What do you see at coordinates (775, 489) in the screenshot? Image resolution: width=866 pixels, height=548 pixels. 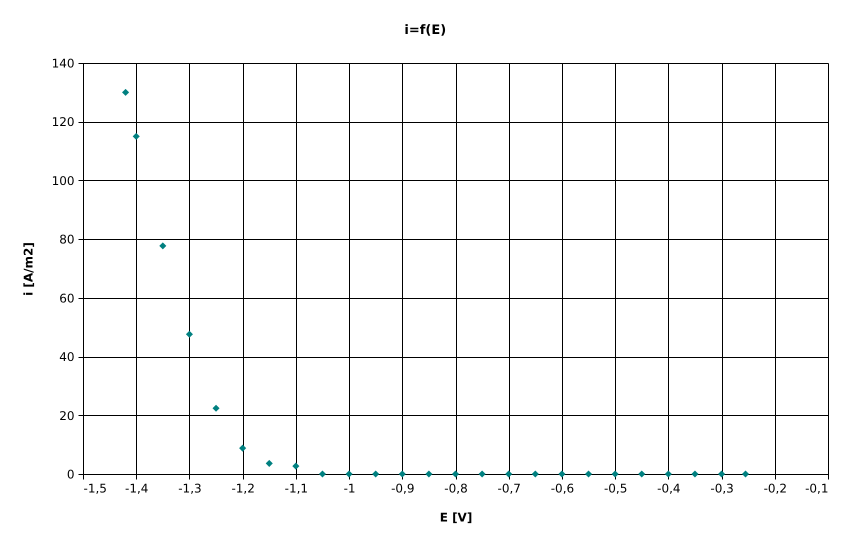 I see `x-tick-label: -0,2` at bounding box center [775, 489].